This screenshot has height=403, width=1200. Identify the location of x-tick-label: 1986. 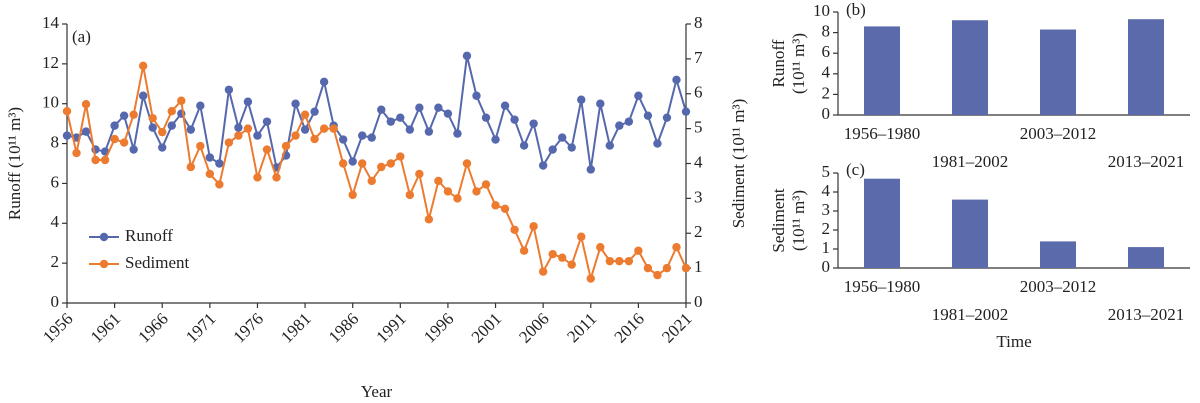
(343, 327).